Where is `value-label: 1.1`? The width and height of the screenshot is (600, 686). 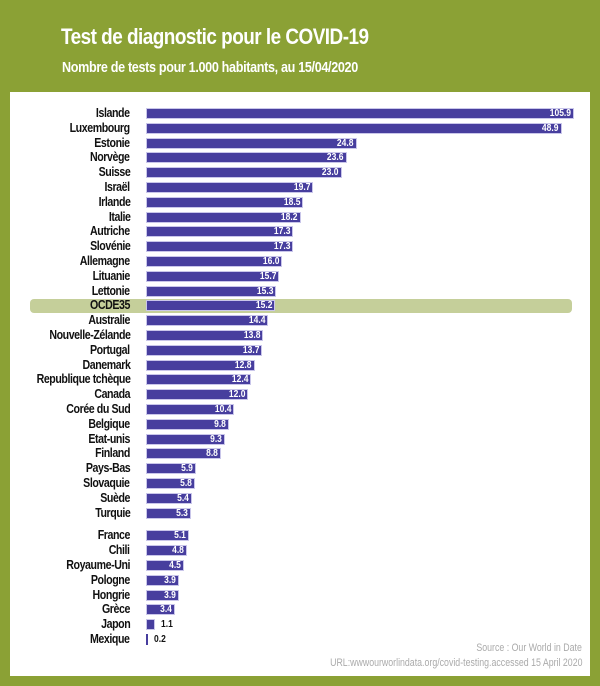
value-label: 1.1 is located at coordinates (167, 625).